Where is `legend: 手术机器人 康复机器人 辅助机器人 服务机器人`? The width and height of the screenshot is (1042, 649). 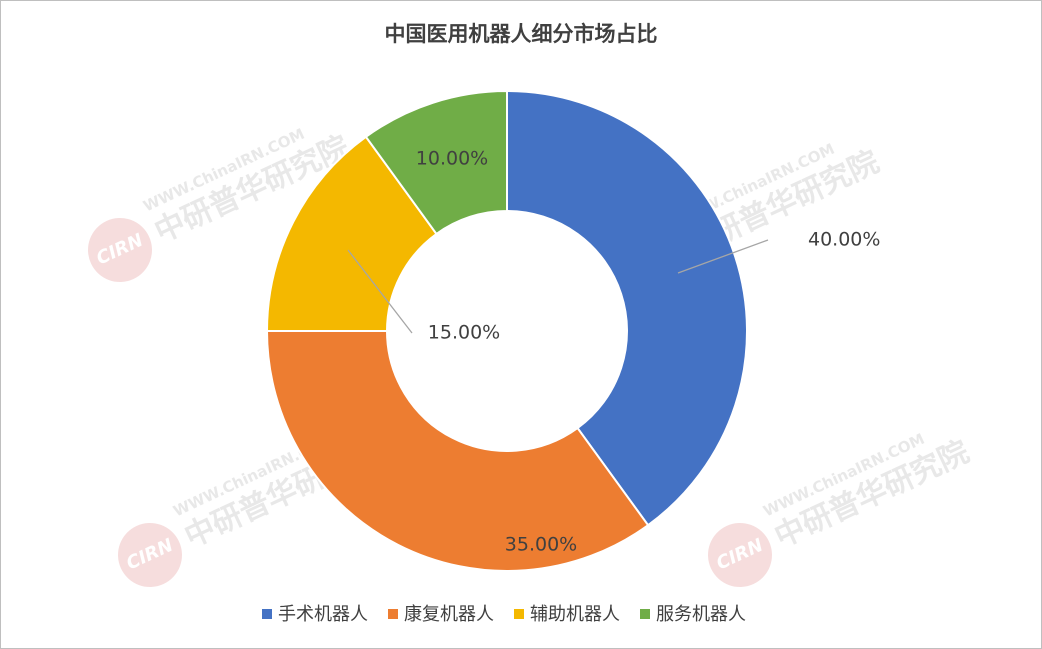 legend: 手术机器人 康复机器人 辅助机器人 服务机器人 is located at coordinates (504, 614).